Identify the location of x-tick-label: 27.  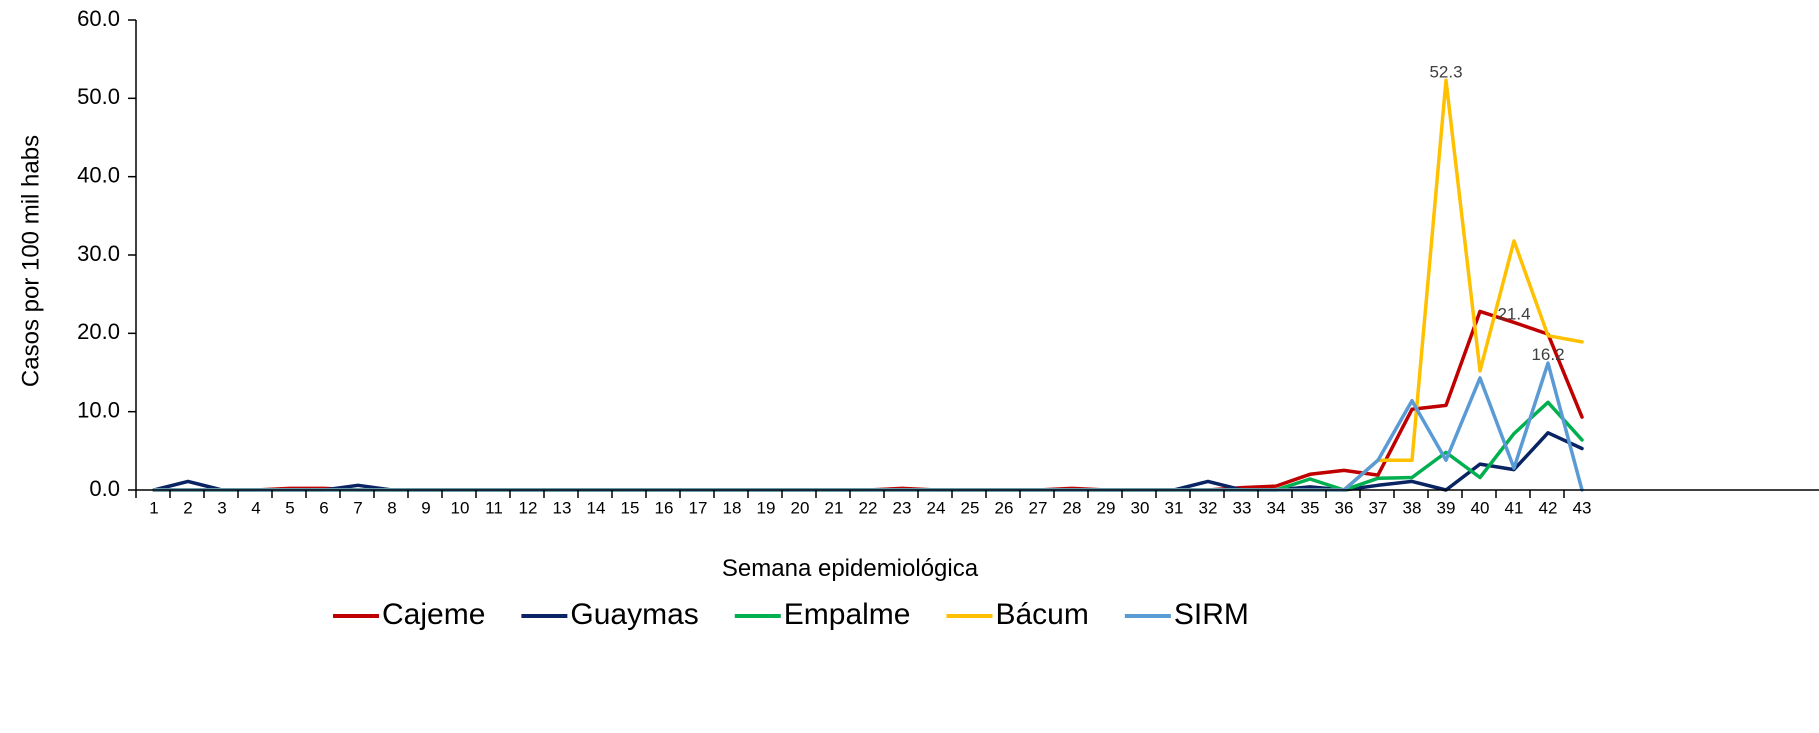
(1038, 507).